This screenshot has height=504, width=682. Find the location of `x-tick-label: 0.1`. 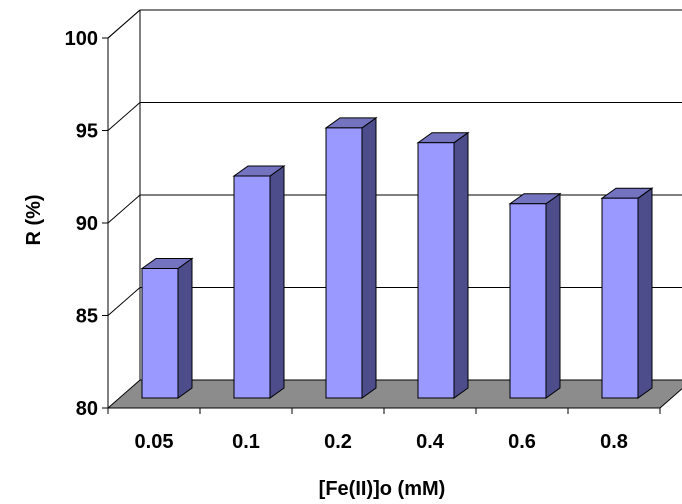

x-tick-label: 0.1 is located at coordinates (246, 442).